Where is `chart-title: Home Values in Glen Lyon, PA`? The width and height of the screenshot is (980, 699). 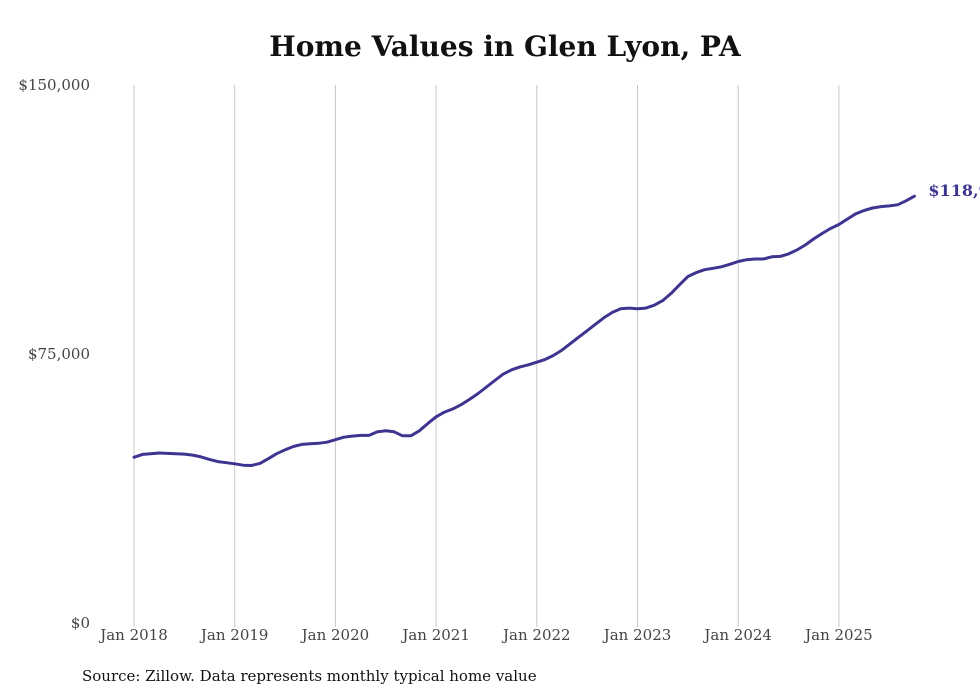
chart-title: Home Values in Glen Lyon, PA is located at coordinates (505, 46).